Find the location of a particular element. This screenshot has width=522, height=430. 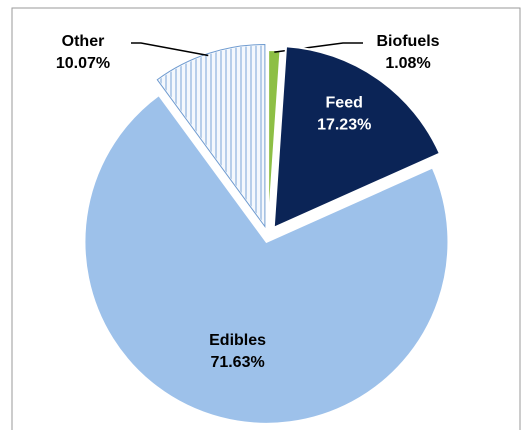

value-label: 10.07% is located at coordinates (83, 63).